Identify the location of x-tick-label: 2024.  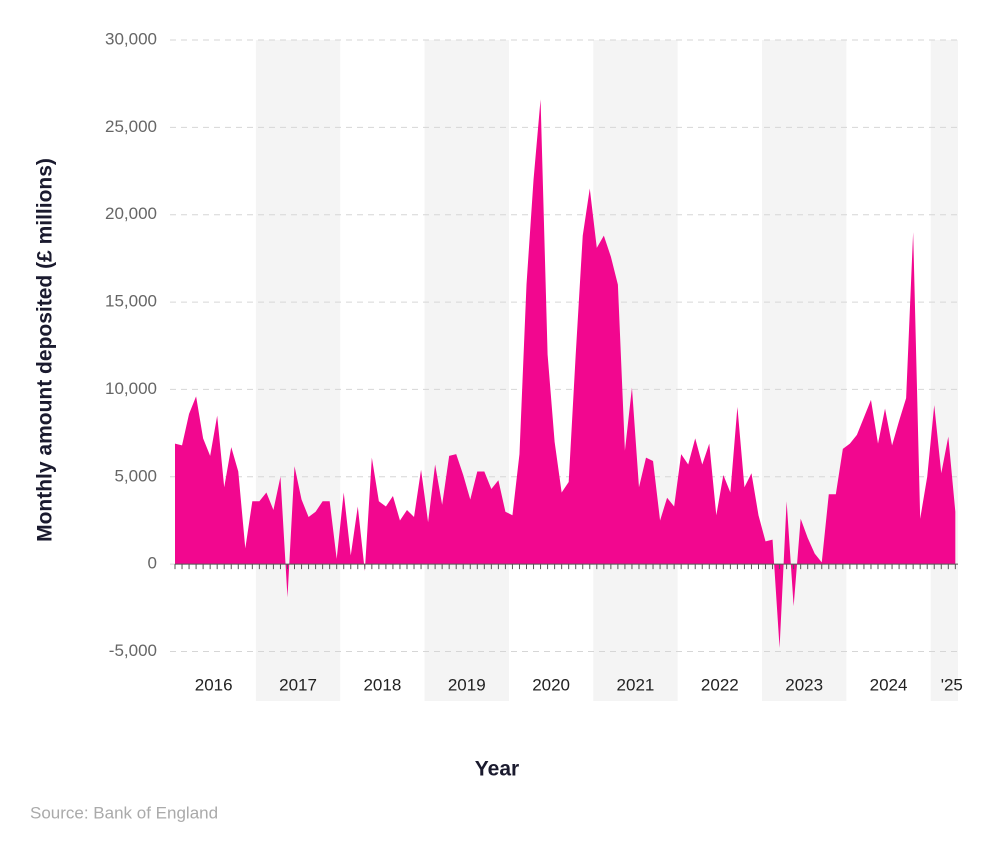
(889, 684).